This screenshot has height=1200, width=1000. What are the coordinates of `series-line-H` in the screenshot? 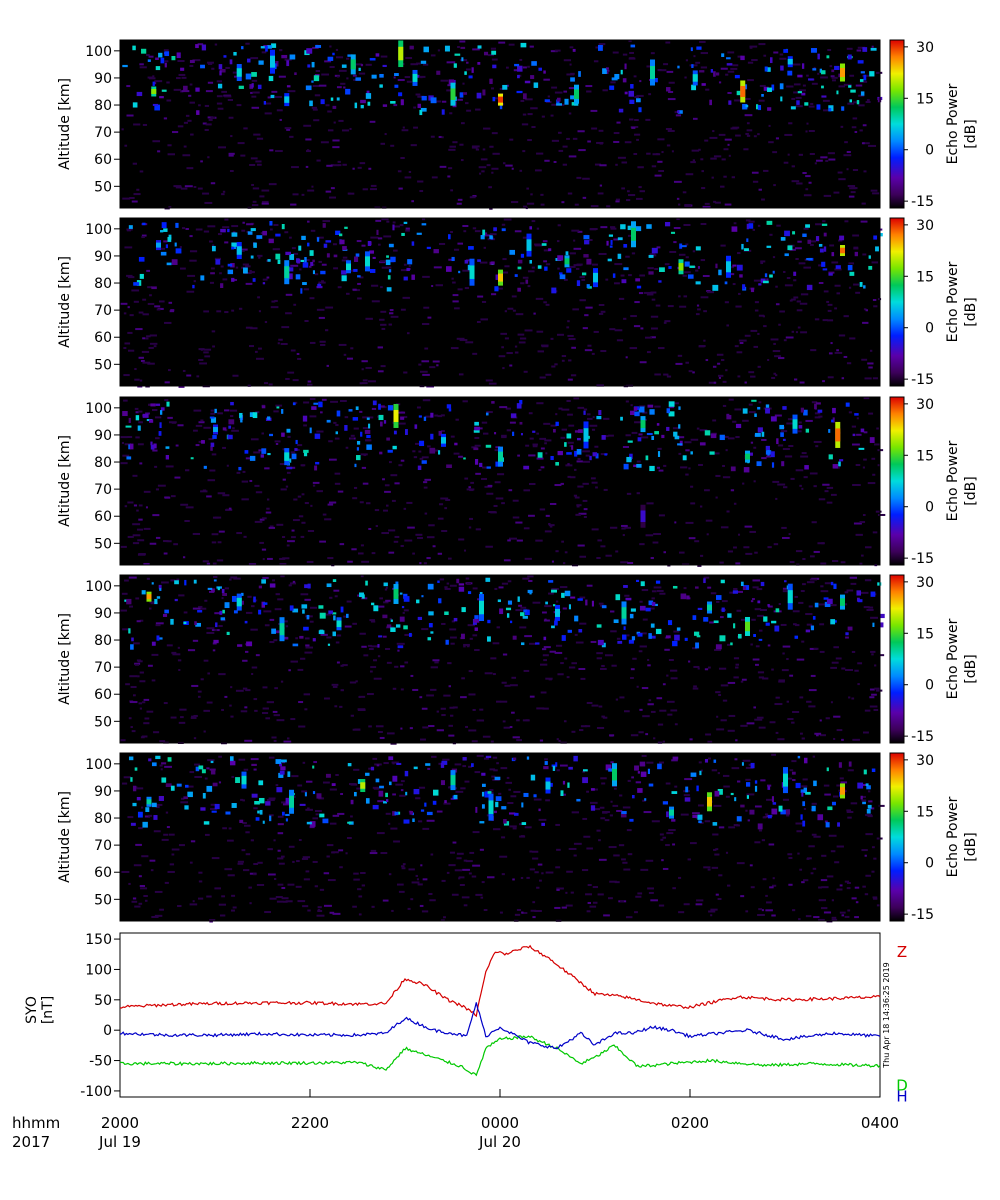 It's located at (500, 1026).